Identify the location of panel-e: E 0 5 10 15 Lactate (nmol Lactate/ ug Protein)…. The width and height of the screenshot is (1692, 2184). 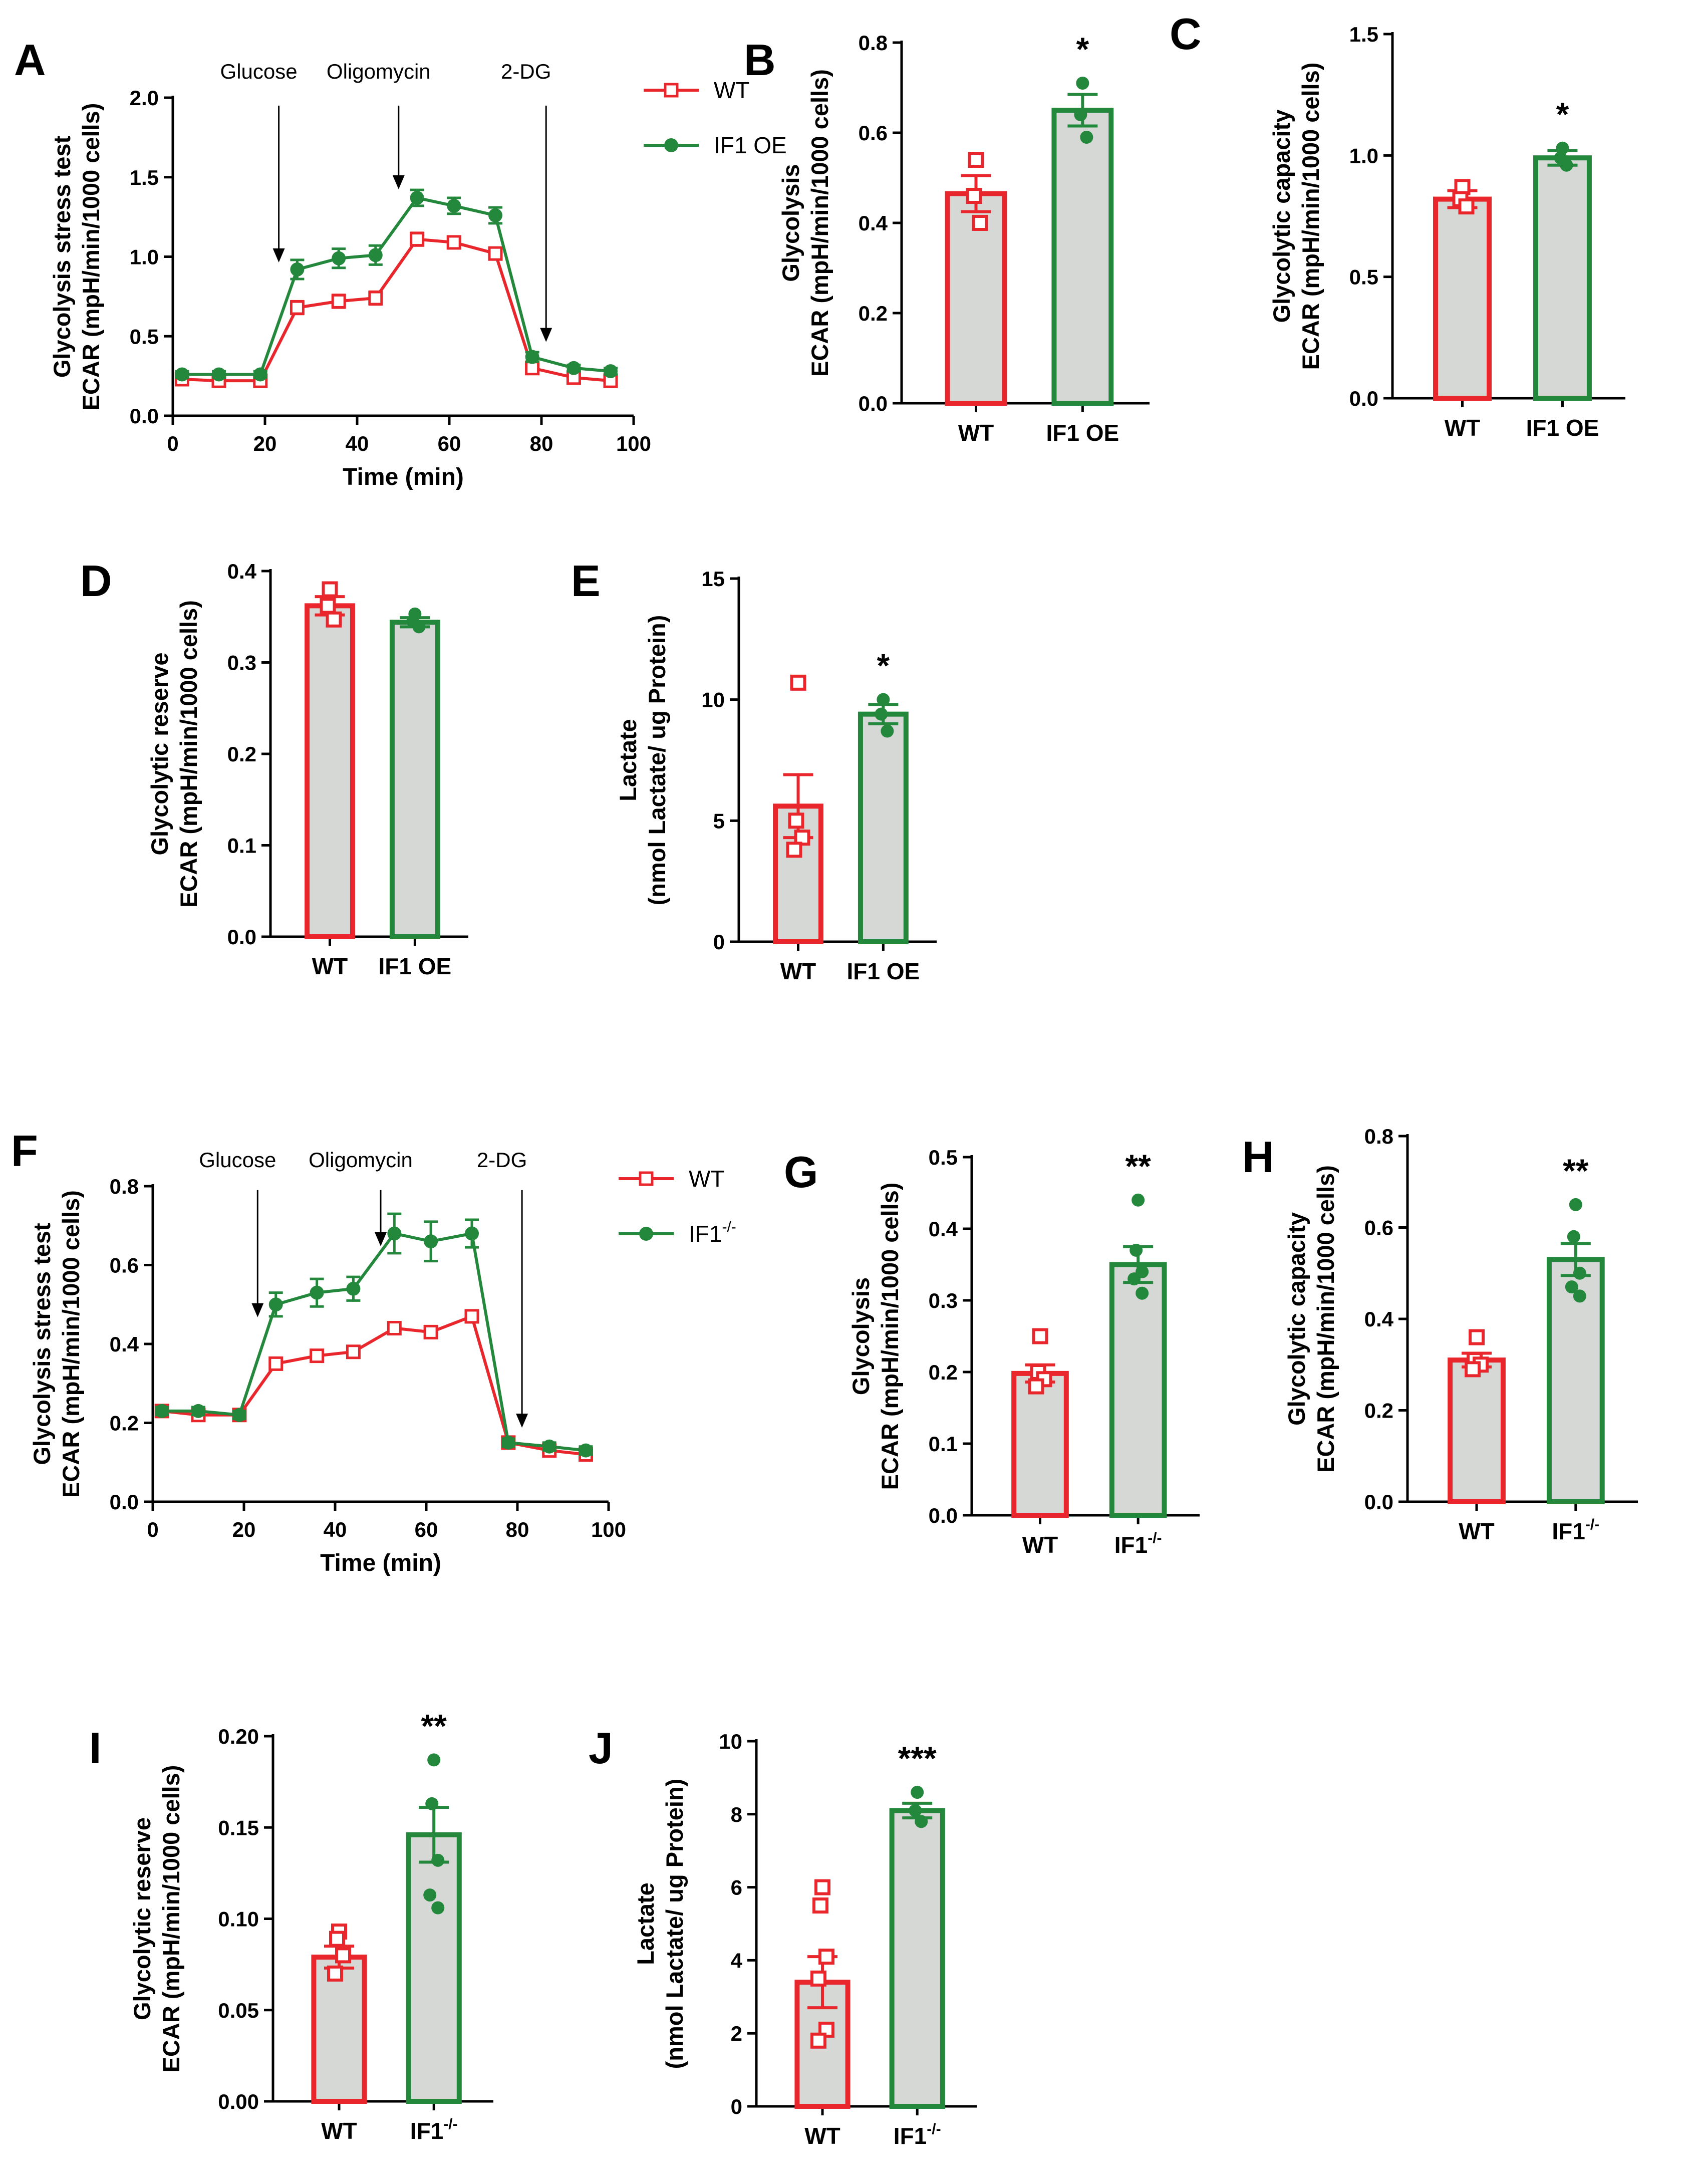
(754, 770).